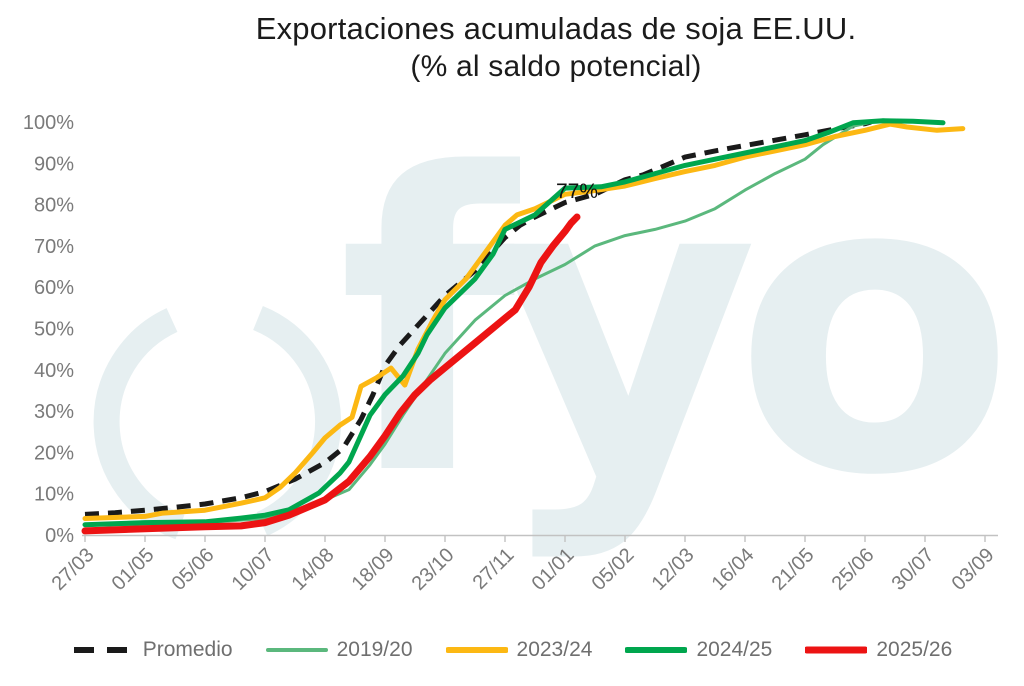  I want to click on legend-label: 2019/20, so click(374, 649).